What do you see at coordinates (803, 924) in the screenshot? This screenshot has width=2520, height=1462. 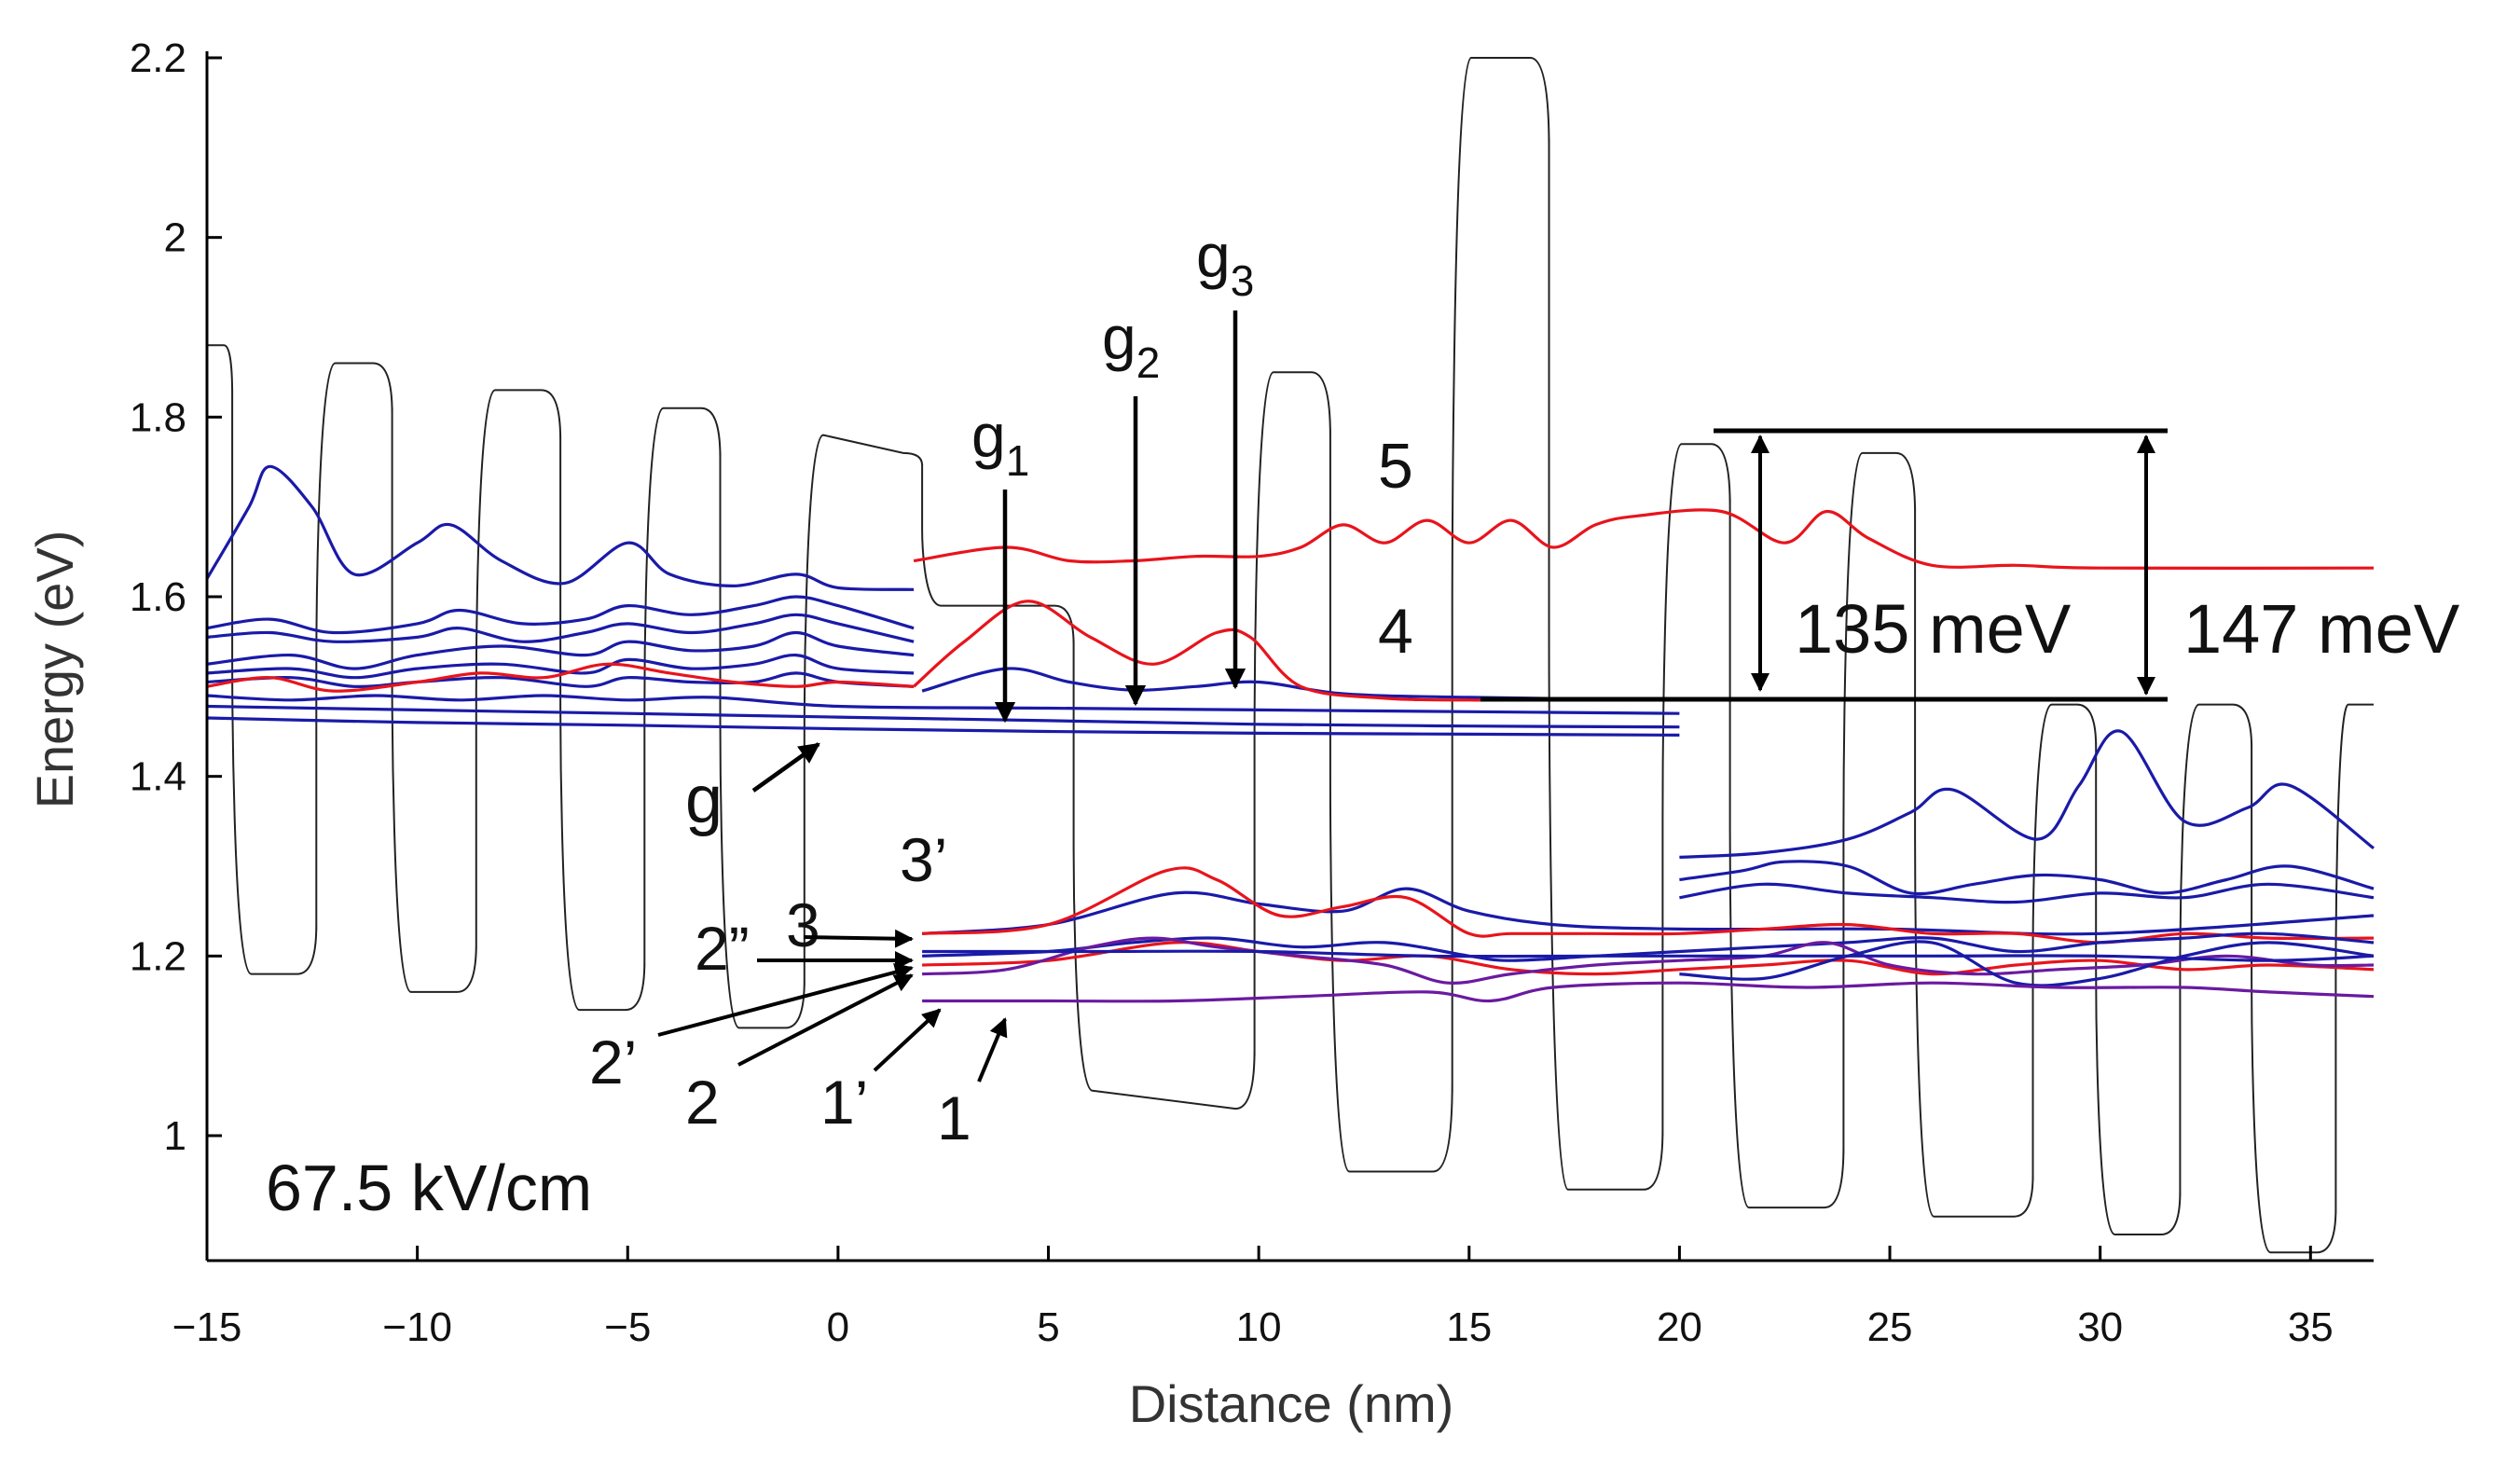 I see `label-level-3: 3` at bounding box center [803, 924].